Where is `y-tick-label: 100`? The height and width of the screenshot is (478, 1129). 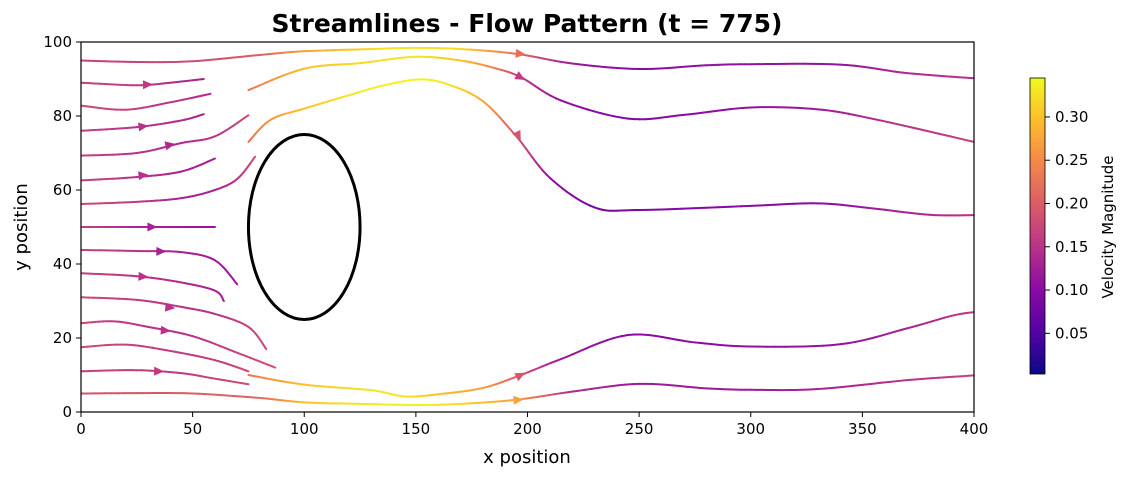
y-tick-label: 100 is located at coordinates (57, 42).